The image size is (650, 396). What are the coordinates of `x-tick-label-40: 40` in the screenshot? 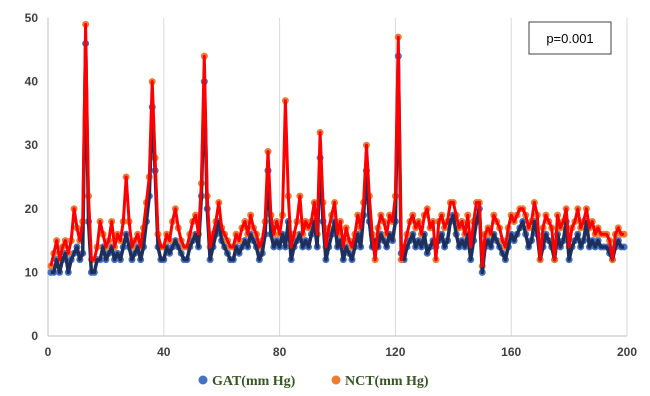 It's located at (164, 352).